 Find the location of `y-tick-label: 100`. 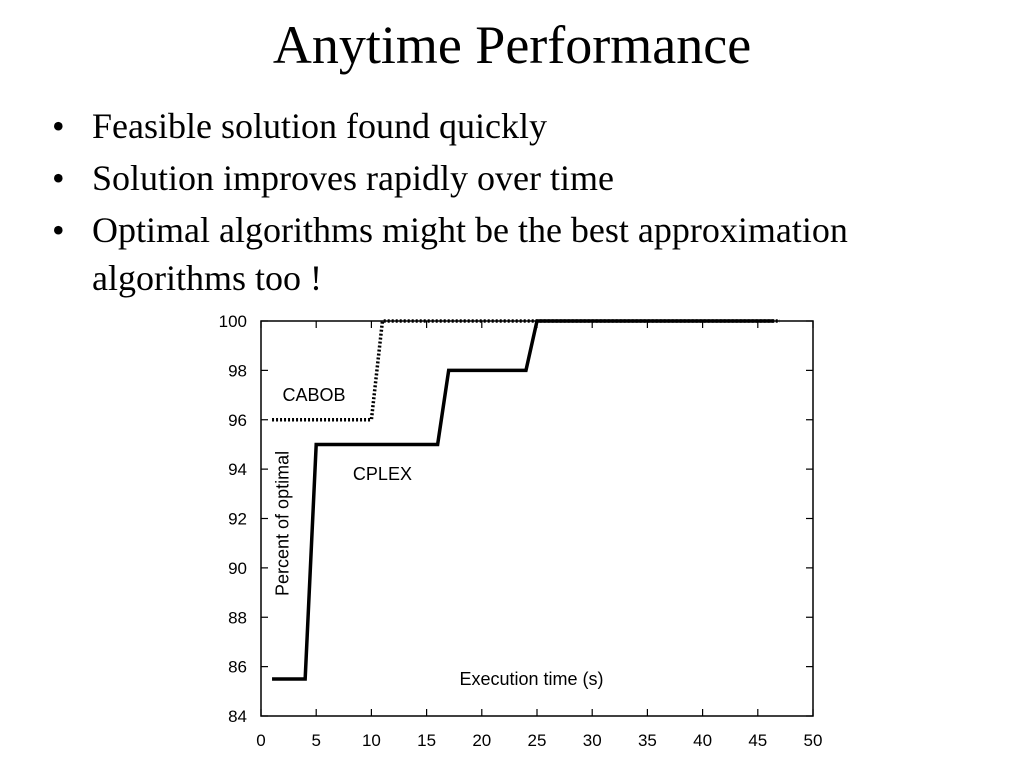

y-tick-label: 100 is located at coordinates (233, 321).